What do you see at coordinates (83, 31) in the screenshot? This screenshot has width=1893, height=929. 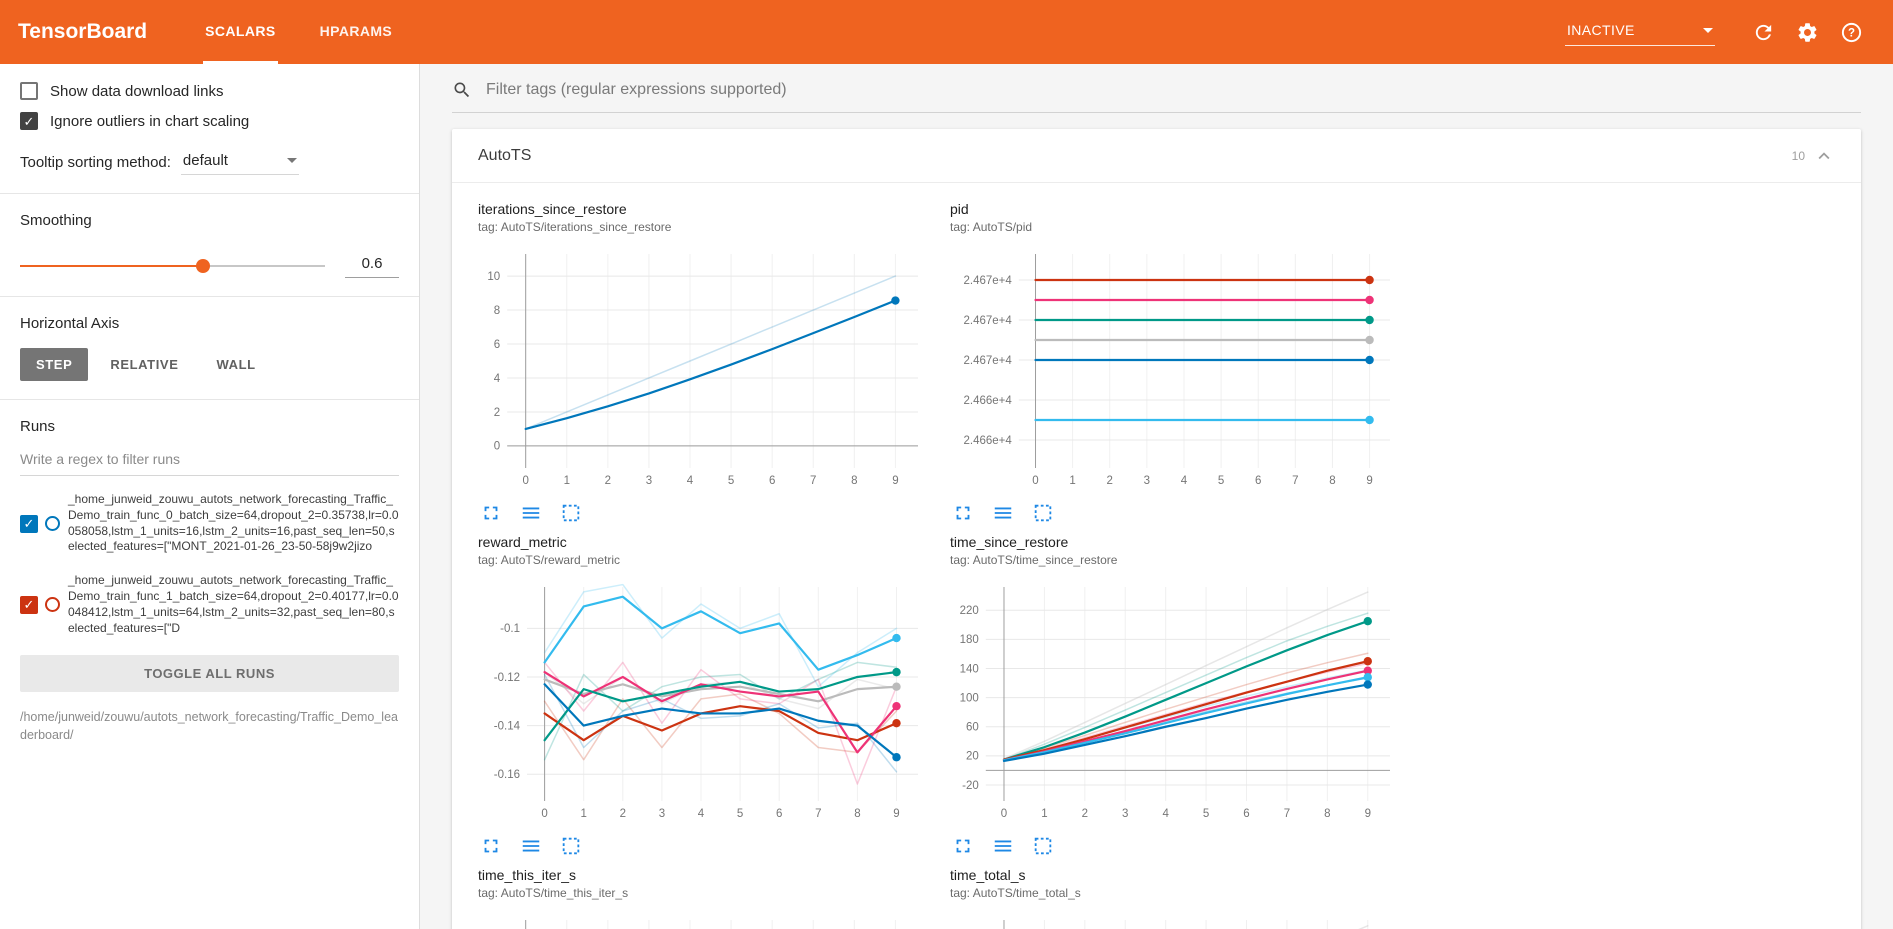 I see `app-title: TensorBoard` at bounding box center [83, 31].